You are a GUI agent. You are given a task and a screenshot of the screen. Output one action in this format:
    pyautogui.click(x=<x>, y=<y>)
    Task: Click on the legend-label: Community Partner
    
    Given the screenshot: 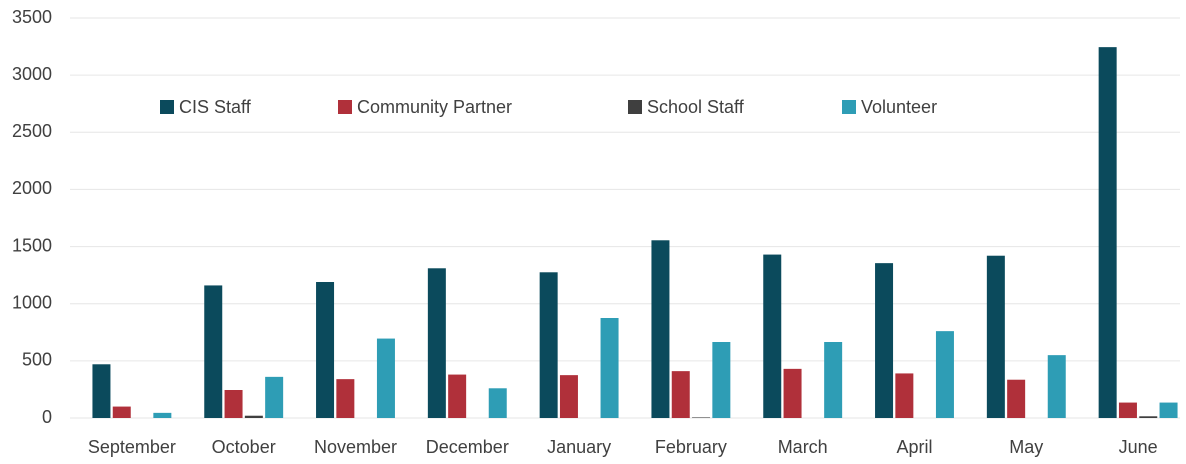 What is the action you would take?
    pyautogui.click(x=434, y=107)
    